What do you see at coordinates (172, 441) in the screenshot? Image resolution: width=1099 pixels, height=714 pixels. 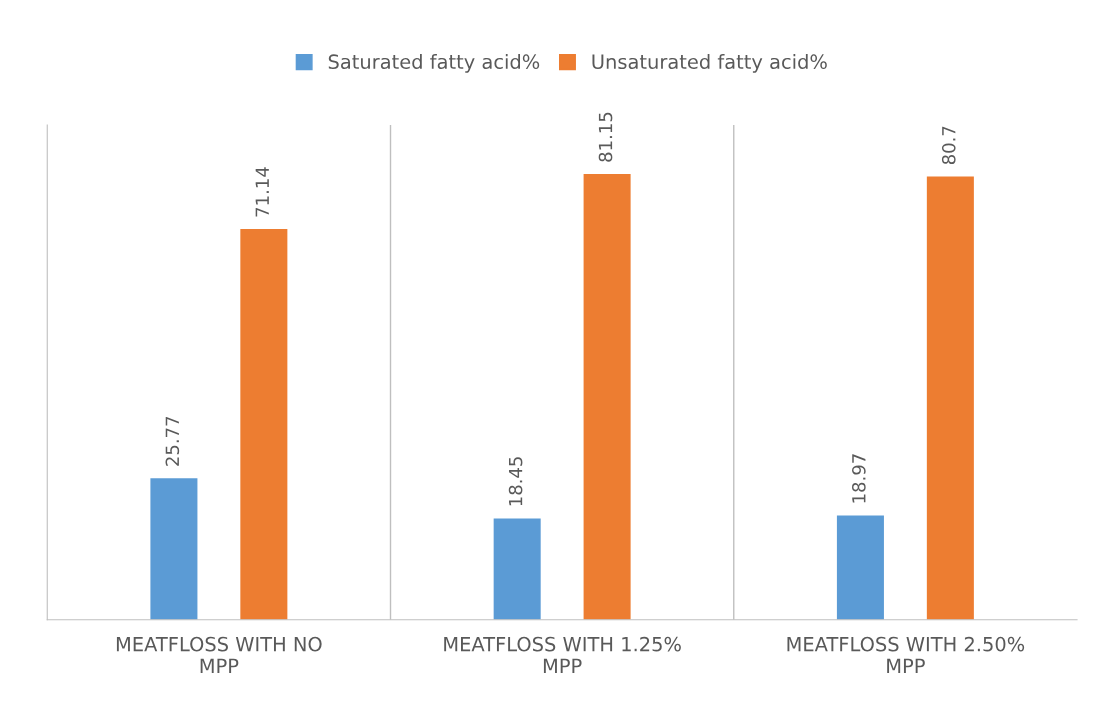 I see `data-label: 25.77` at bounding box center [172, 441].